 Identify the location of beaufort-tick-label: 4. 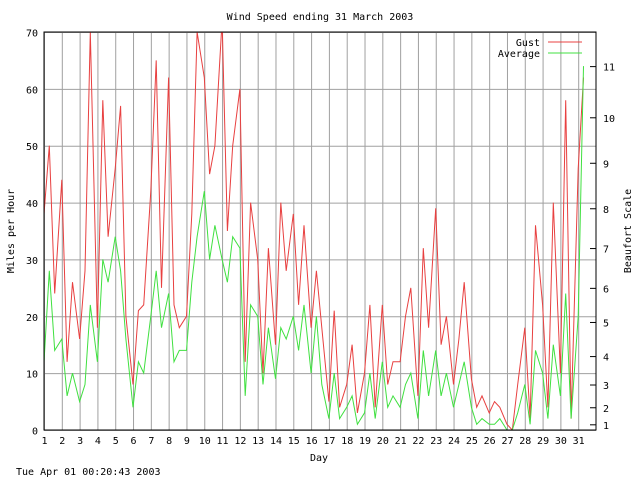
(606, 358).